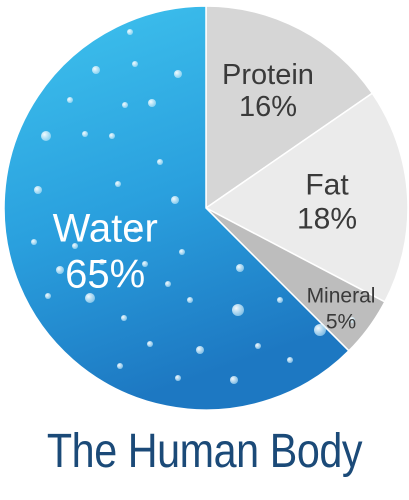 The width and height of the screenshot is (409, 500). I want to click on slice-value-fat: 18%, so click(327, 219).